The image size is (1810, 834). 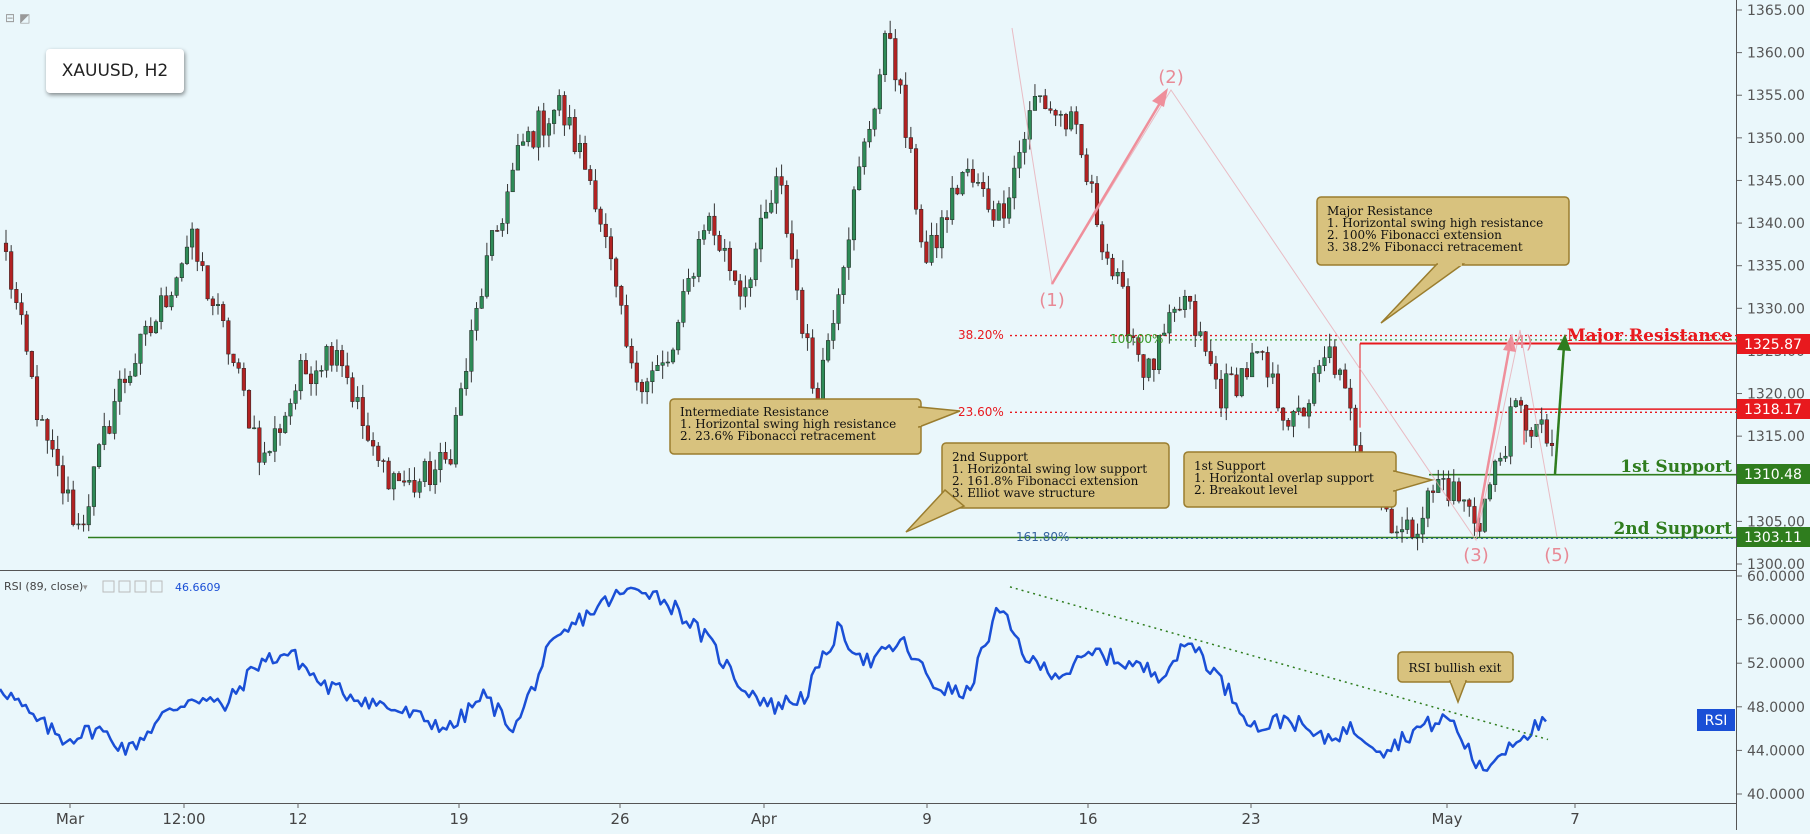 I want to click on symbol-label: XAUUSD, H2, so click(x=115, y=71).